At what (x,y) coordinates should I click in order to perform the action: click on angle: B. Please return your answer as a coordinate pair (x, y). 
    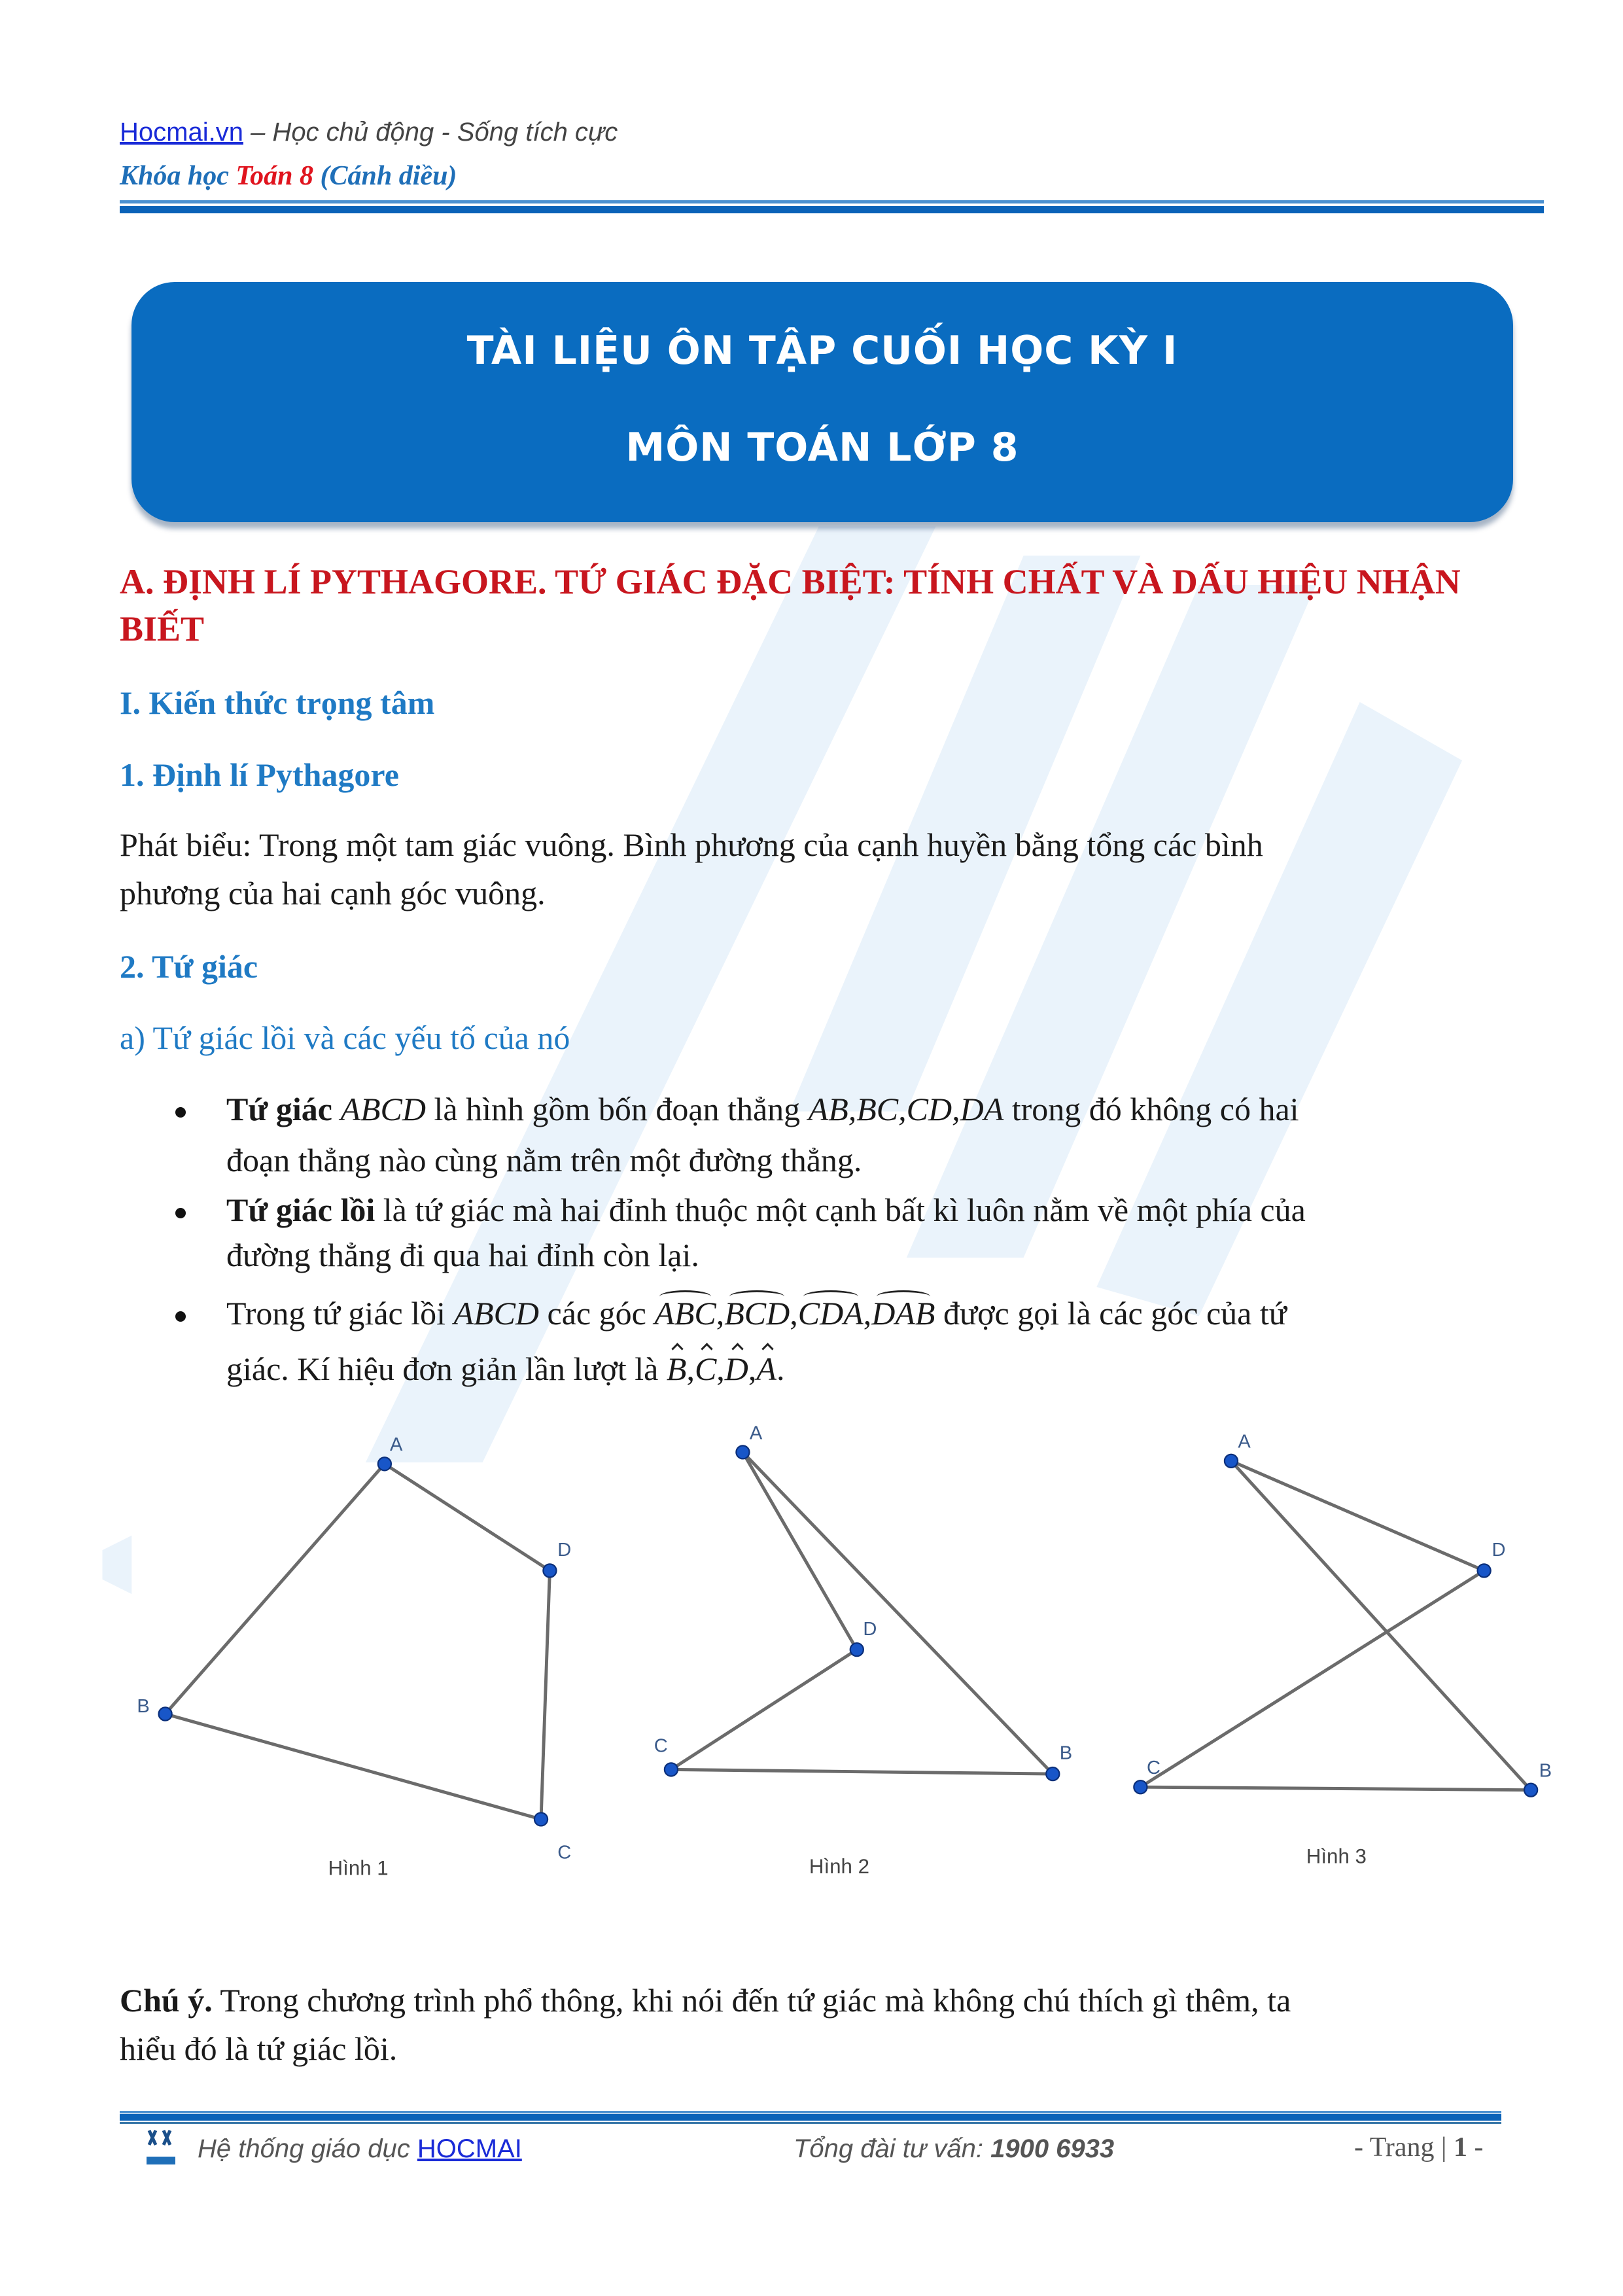
    Looking at the image, I should click on (677, 1369).